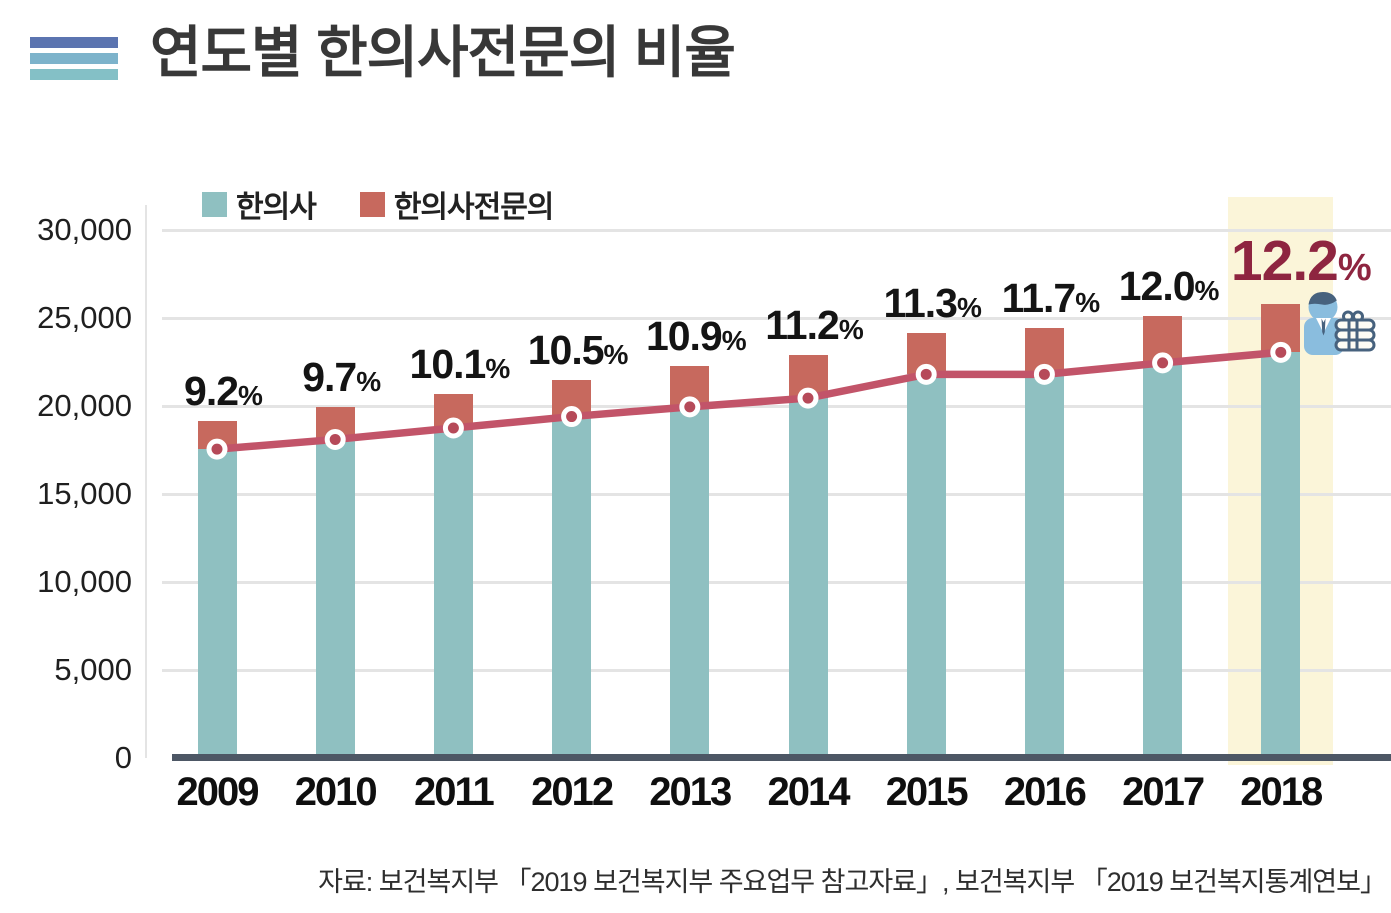  I want to click on percent-label-2014: 11.2%, so click(814, 330).